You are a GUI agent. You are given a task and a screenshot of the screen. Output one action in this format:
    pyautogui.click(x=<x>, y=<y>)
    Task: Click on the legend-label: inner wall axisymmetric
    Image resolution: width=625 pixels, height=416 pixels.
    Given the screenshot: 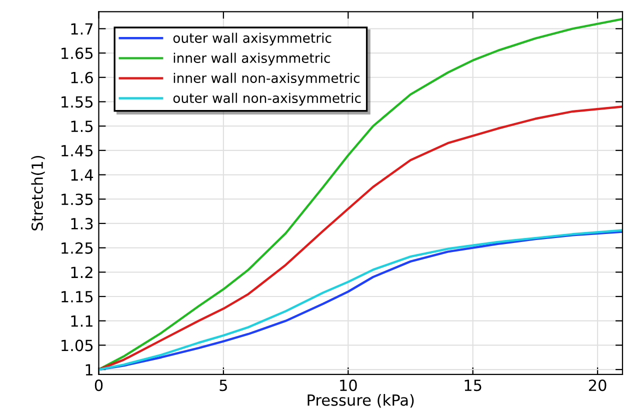 What is the action you would take?
    pyautogui.click(x=252, y=59)
    